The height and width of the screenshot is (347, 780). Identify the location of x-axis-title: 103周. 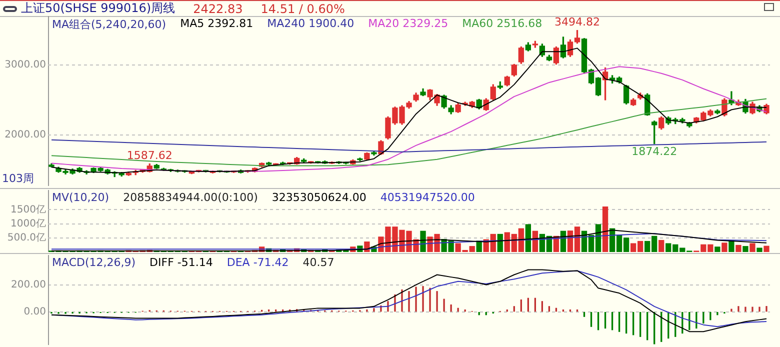
(18, 178).